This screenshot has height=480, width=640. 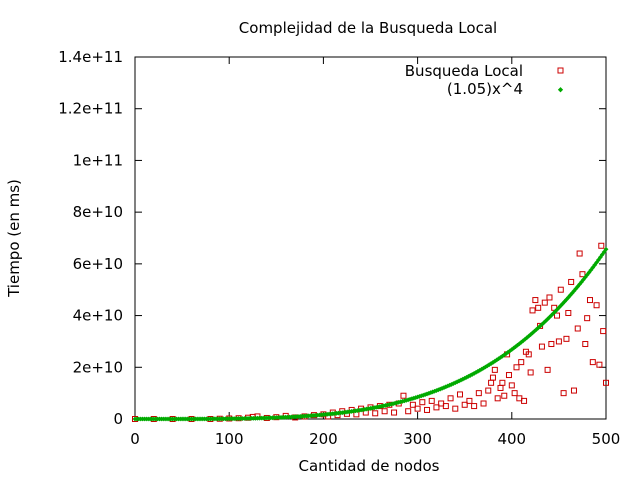 What do you see at coordinates (511, 439) in the screenshot?
I see `x-tick-label: 400` at bounding box center [511, 439].